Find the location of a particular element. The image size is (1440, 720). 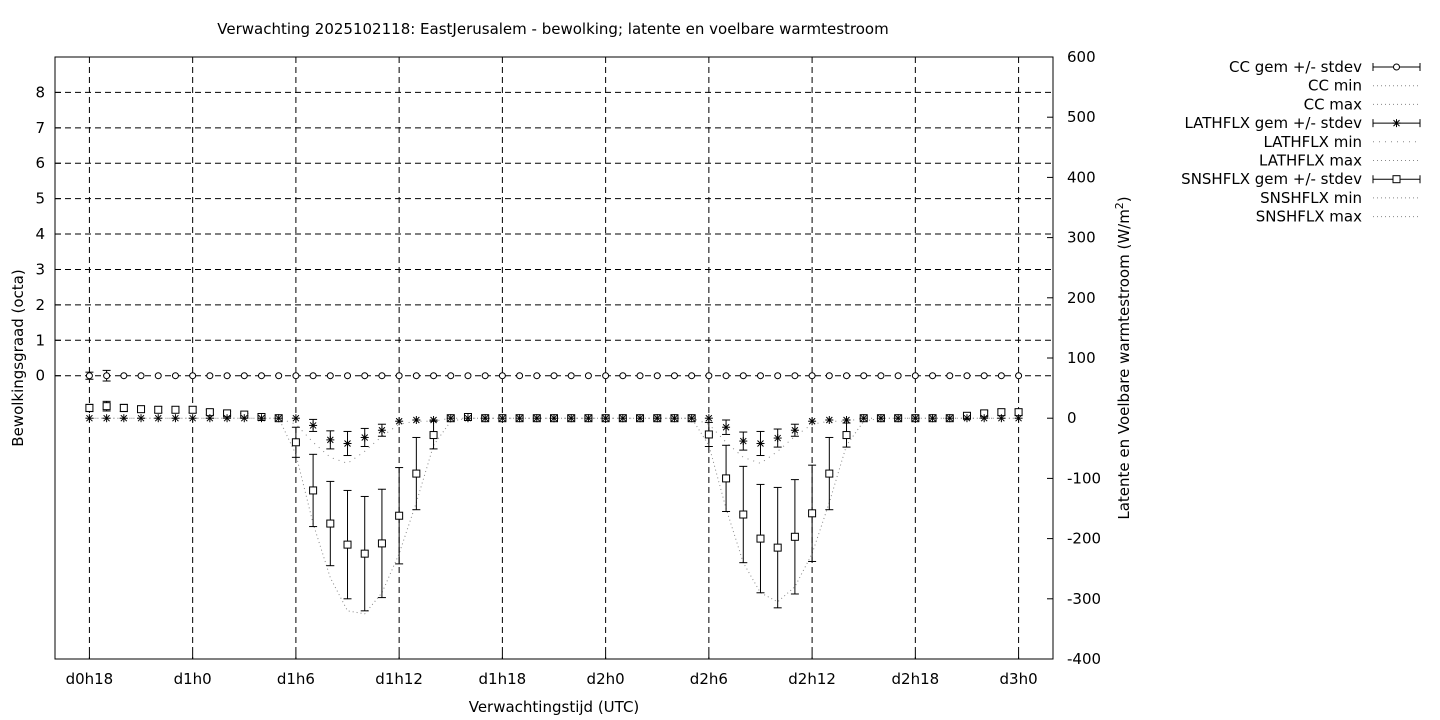

y-right-tick-label: 300 is located at coordinates (1081, 238).